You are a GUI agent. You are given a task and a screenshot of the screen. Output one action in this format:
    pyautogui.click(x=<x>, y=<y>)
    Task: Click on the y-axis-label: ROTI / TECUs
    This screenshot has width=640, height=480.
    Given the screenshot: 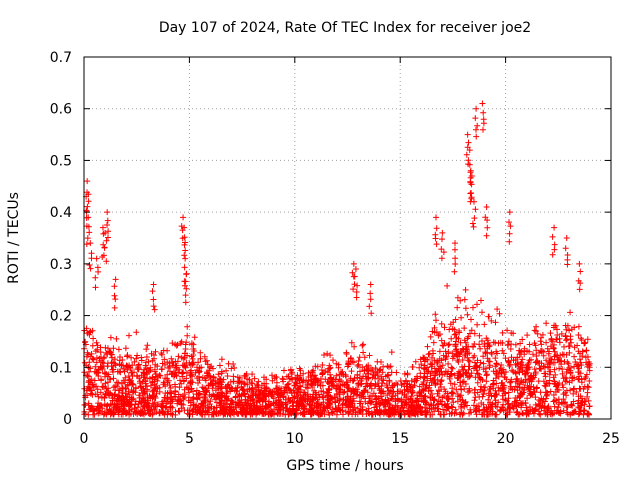 What is the action you would take?
    pyautogui.click(x=14, y=238)
    